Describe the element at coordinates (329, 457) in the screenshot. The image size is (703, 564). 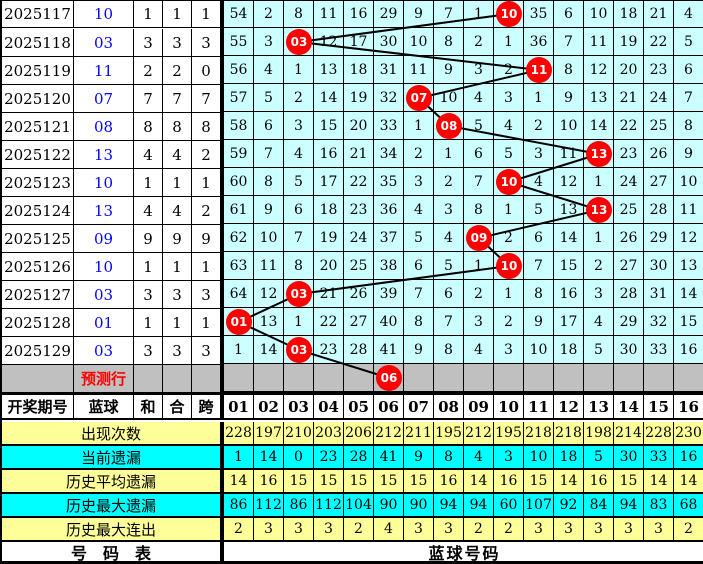
I see `stats-value-cell: 23` at that location.